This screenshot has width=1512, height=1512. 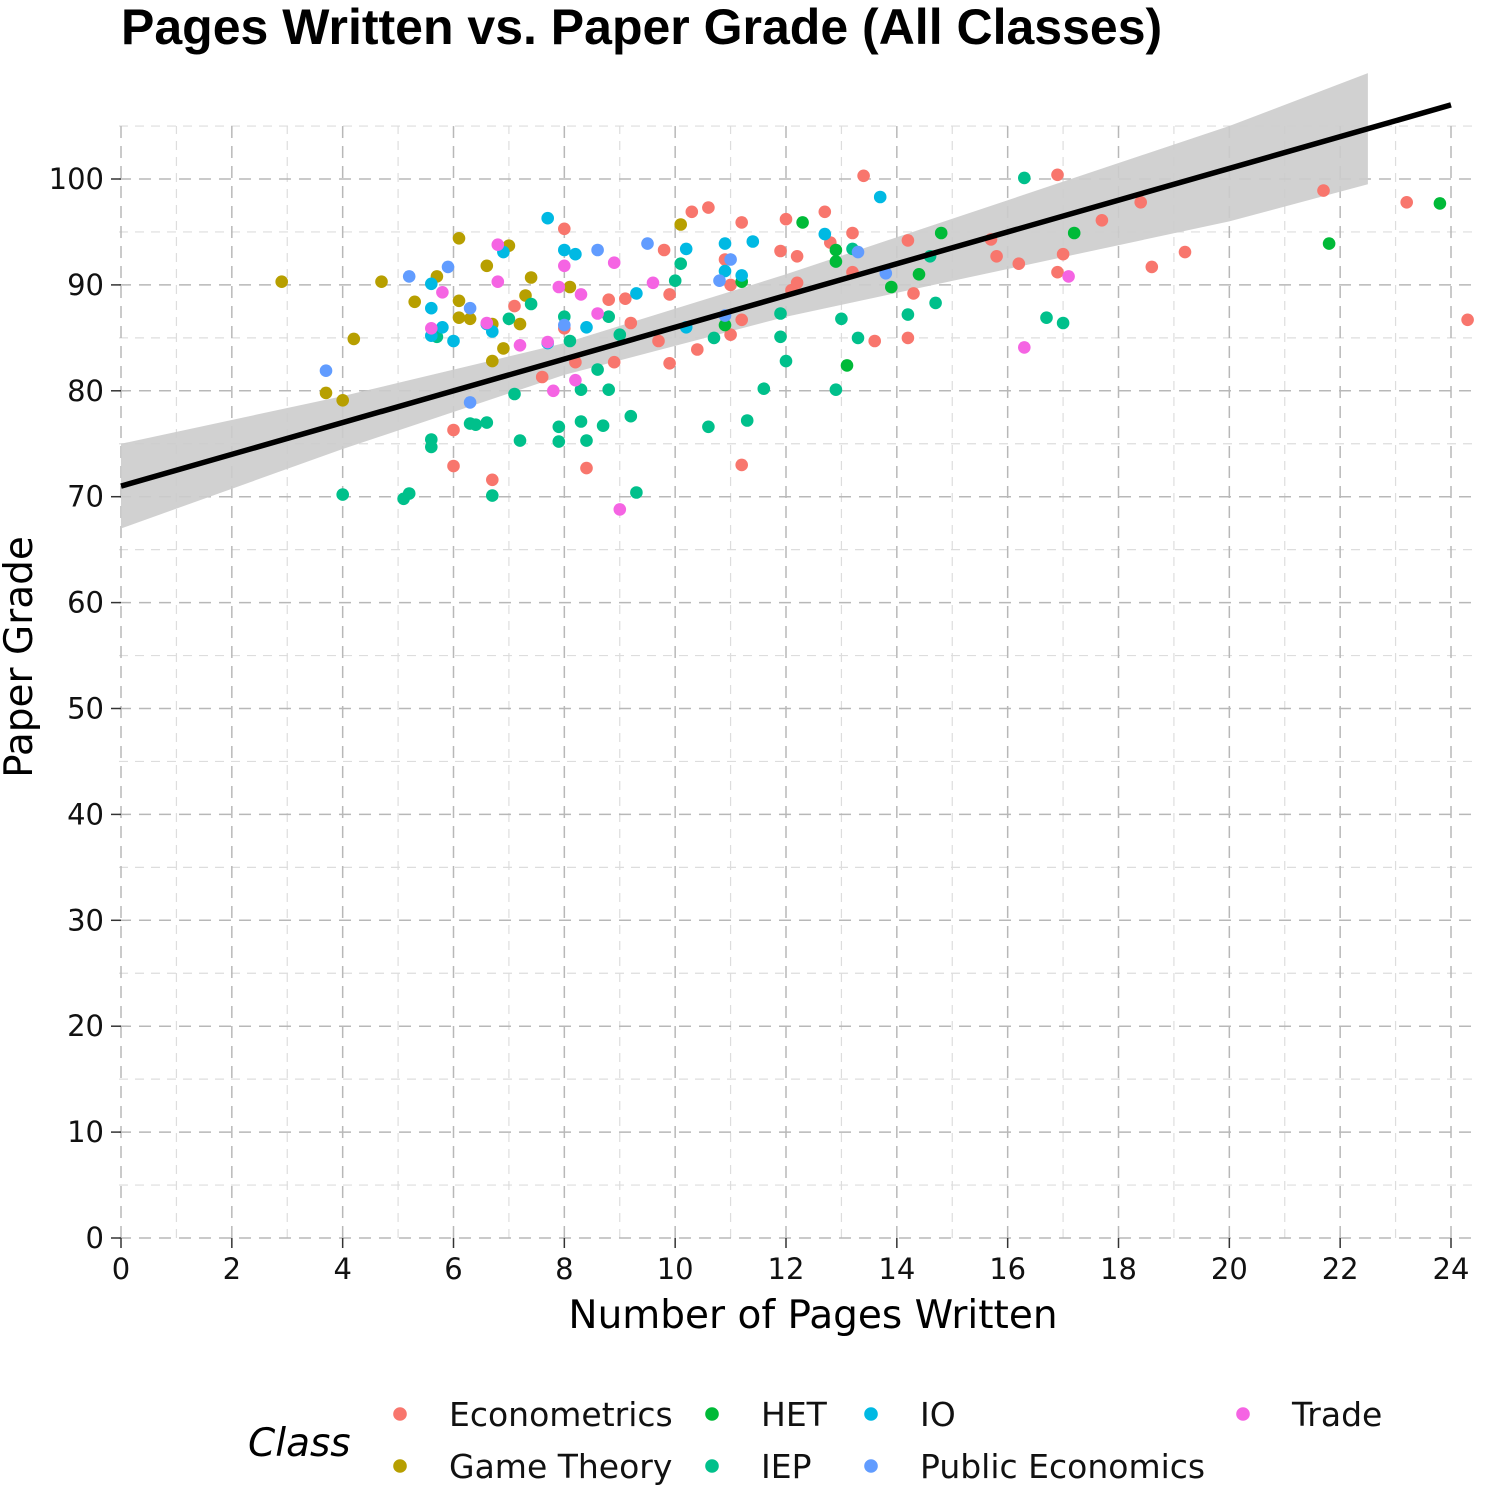 What do you see at coordinates (564, 1269) in the screenshot?
I see `x-tick-label: 8` at bounding box center [564, 1269].